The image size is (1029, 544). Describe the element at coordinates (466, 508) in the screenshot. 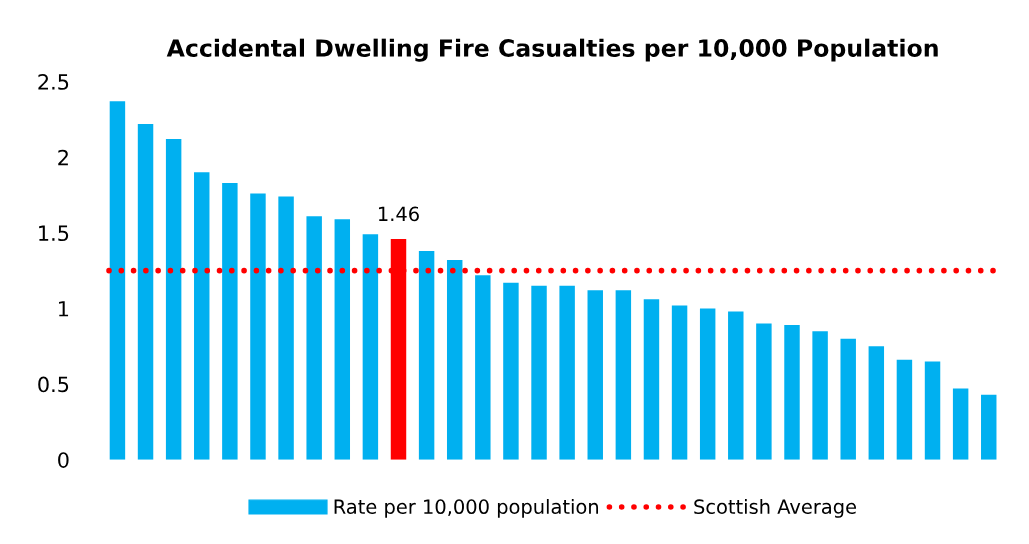

I see `legend-label: Rate per 10,000 population` at that location.